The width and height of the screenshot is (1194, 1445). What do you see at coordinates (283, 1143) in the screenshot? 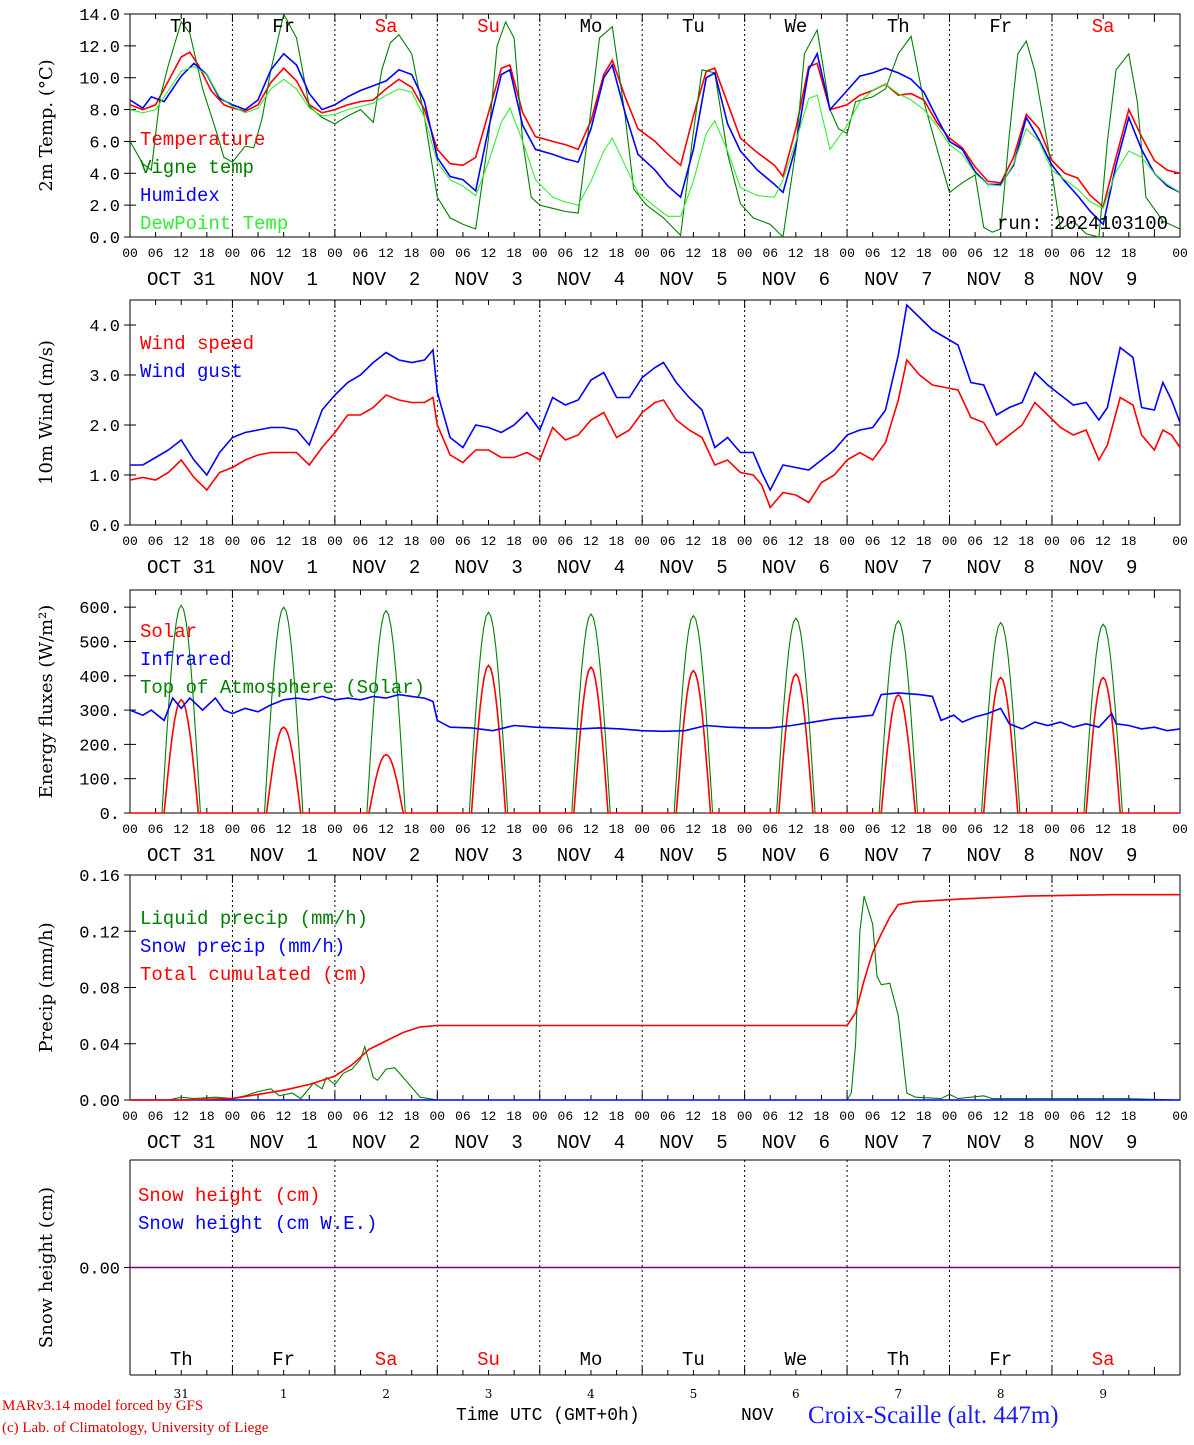
I see `panel-4-date-label: NOV 1` at bounding box center [283, 1143].